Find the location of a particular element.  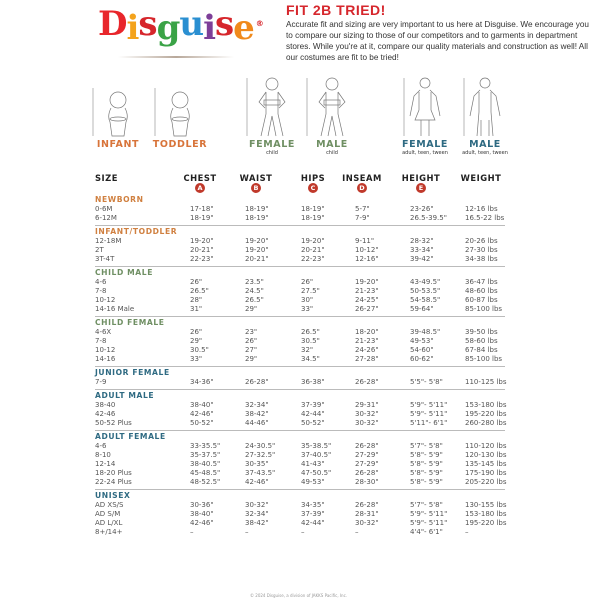

cell-waist: 30-35" is located at coordinates (257, 464).